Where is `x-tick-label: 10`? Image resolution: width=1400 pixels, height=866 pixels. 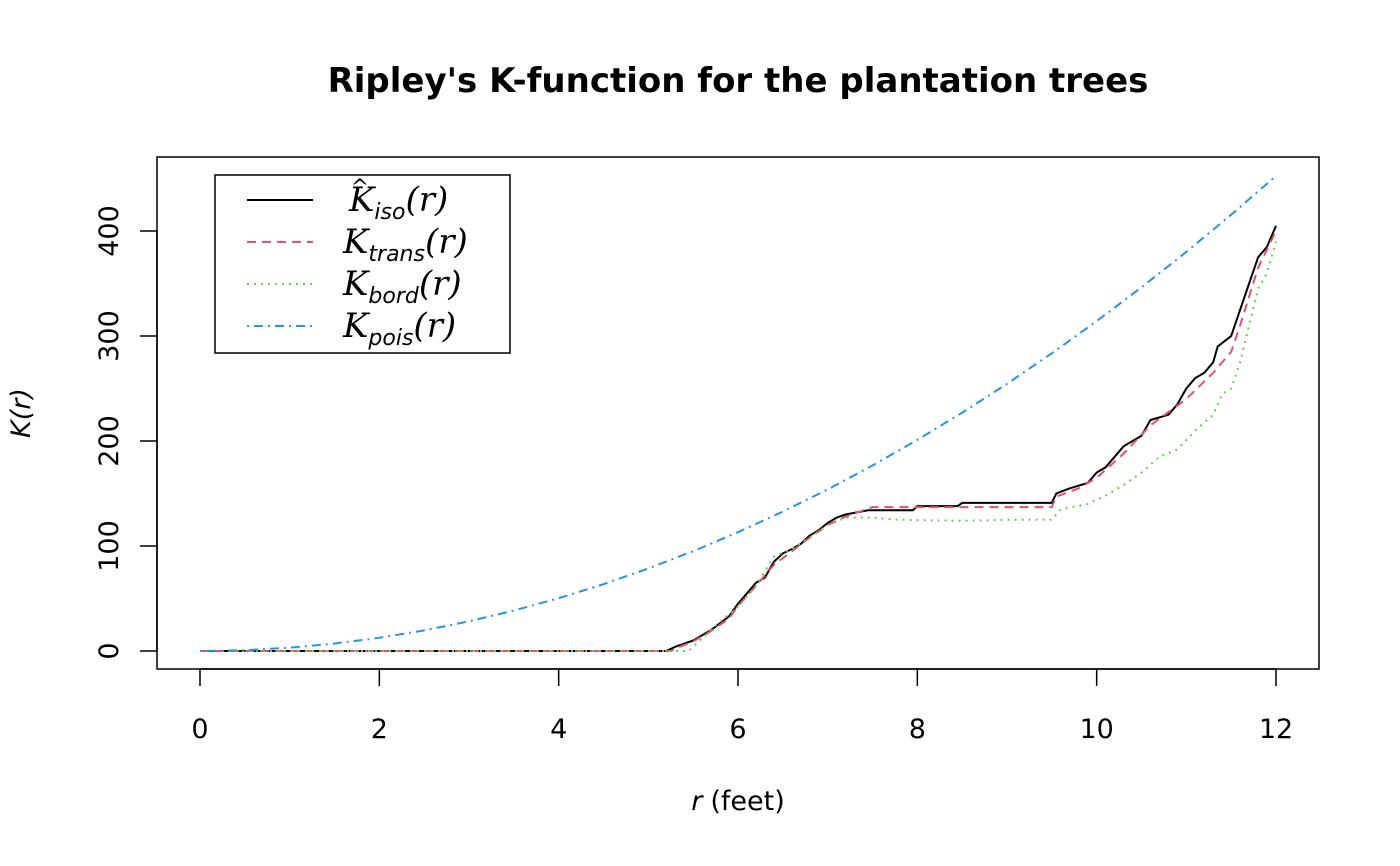
x-tick-label: 10 is located at coordinates (1096, 729).